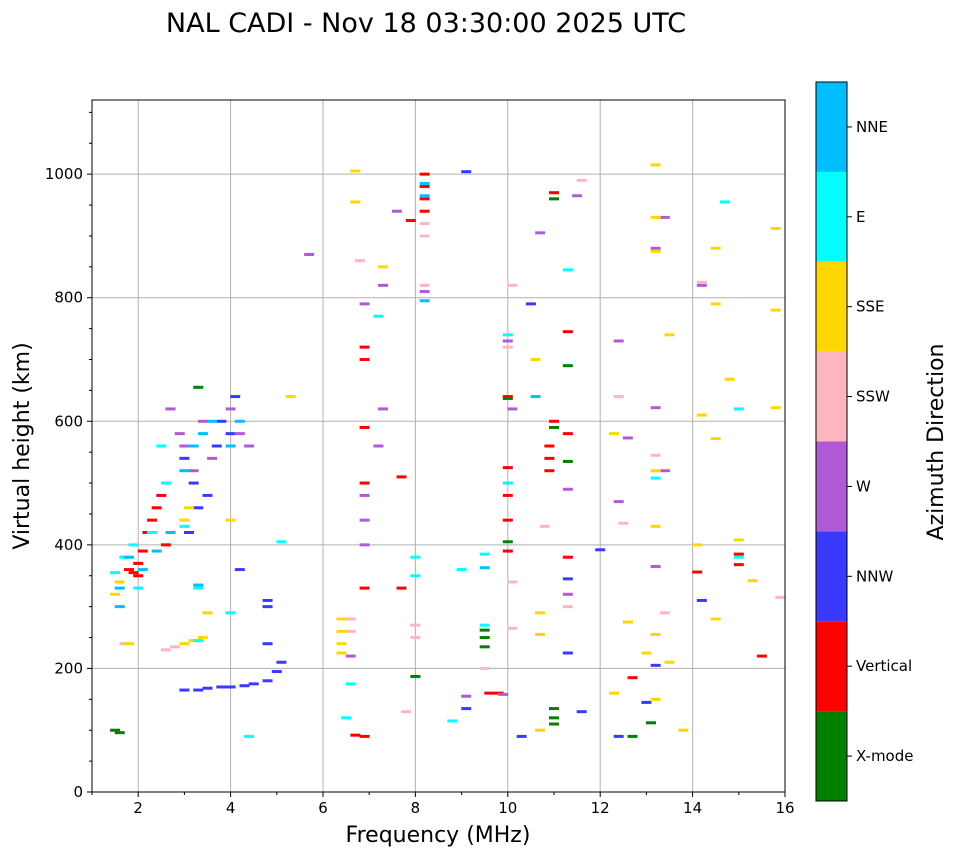 The image size is (958, 861). I want to click on colorbar-label: Azimuth Direction, so click(936, 441).